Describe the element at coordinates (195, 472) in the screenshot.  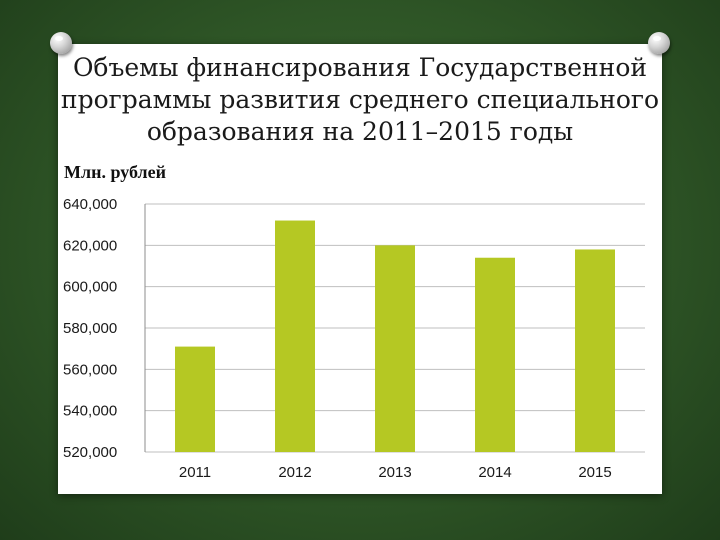
I see `x-tick-label: 2011` at that location.